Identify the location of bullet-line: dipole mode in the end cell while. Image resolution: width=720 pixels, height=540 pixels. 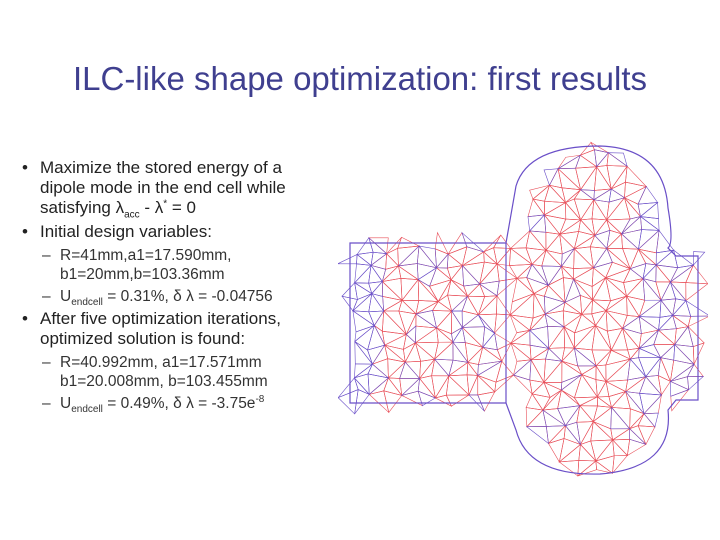
(163, 187).